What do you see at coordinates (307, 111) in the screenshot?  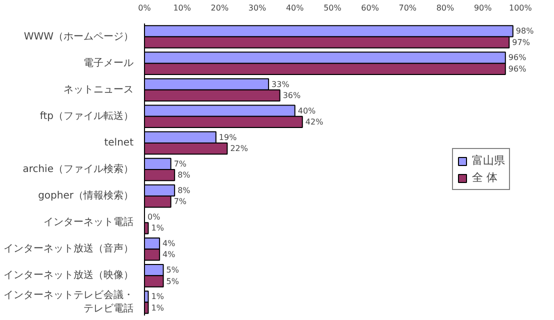 I see `data-label: 40%` at bounding box center [307, 111].